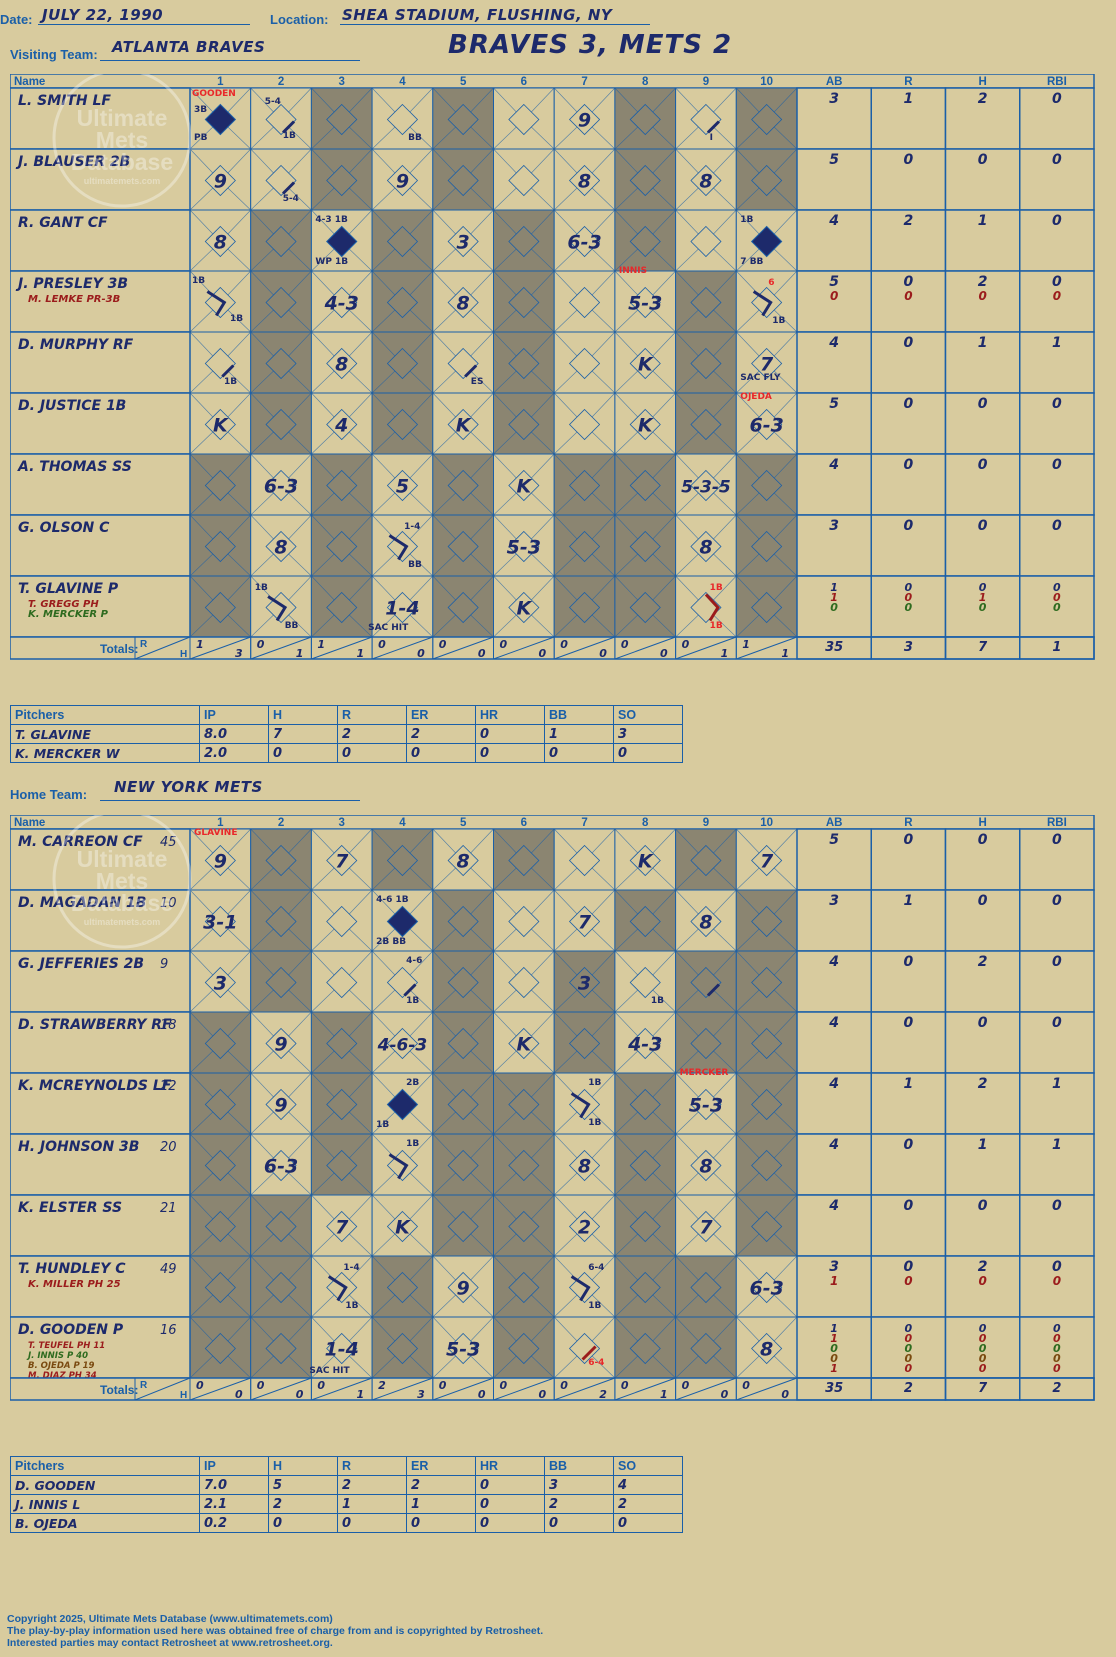  What do you see at coordinates (239, 1394) in the screenshot?
I see `home-inning-hits: 0` at bounding box center [239, 1394].